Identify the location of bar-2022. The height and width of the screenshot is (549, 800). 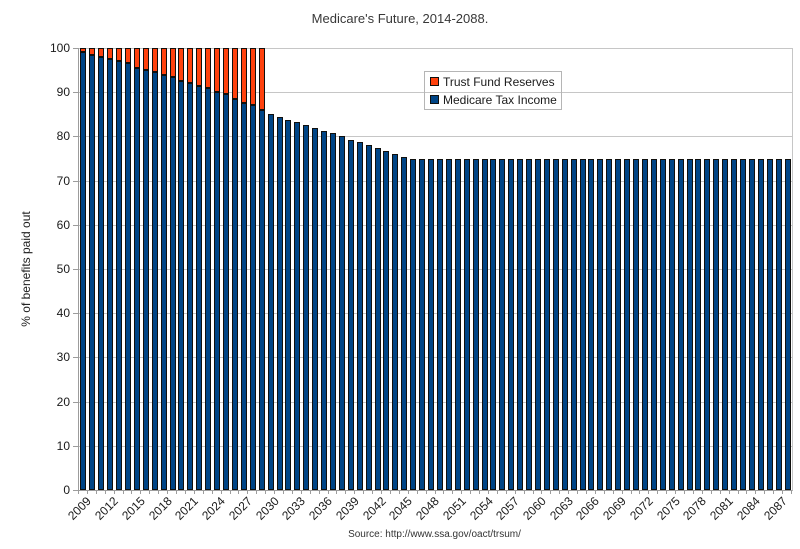
(199, 269).